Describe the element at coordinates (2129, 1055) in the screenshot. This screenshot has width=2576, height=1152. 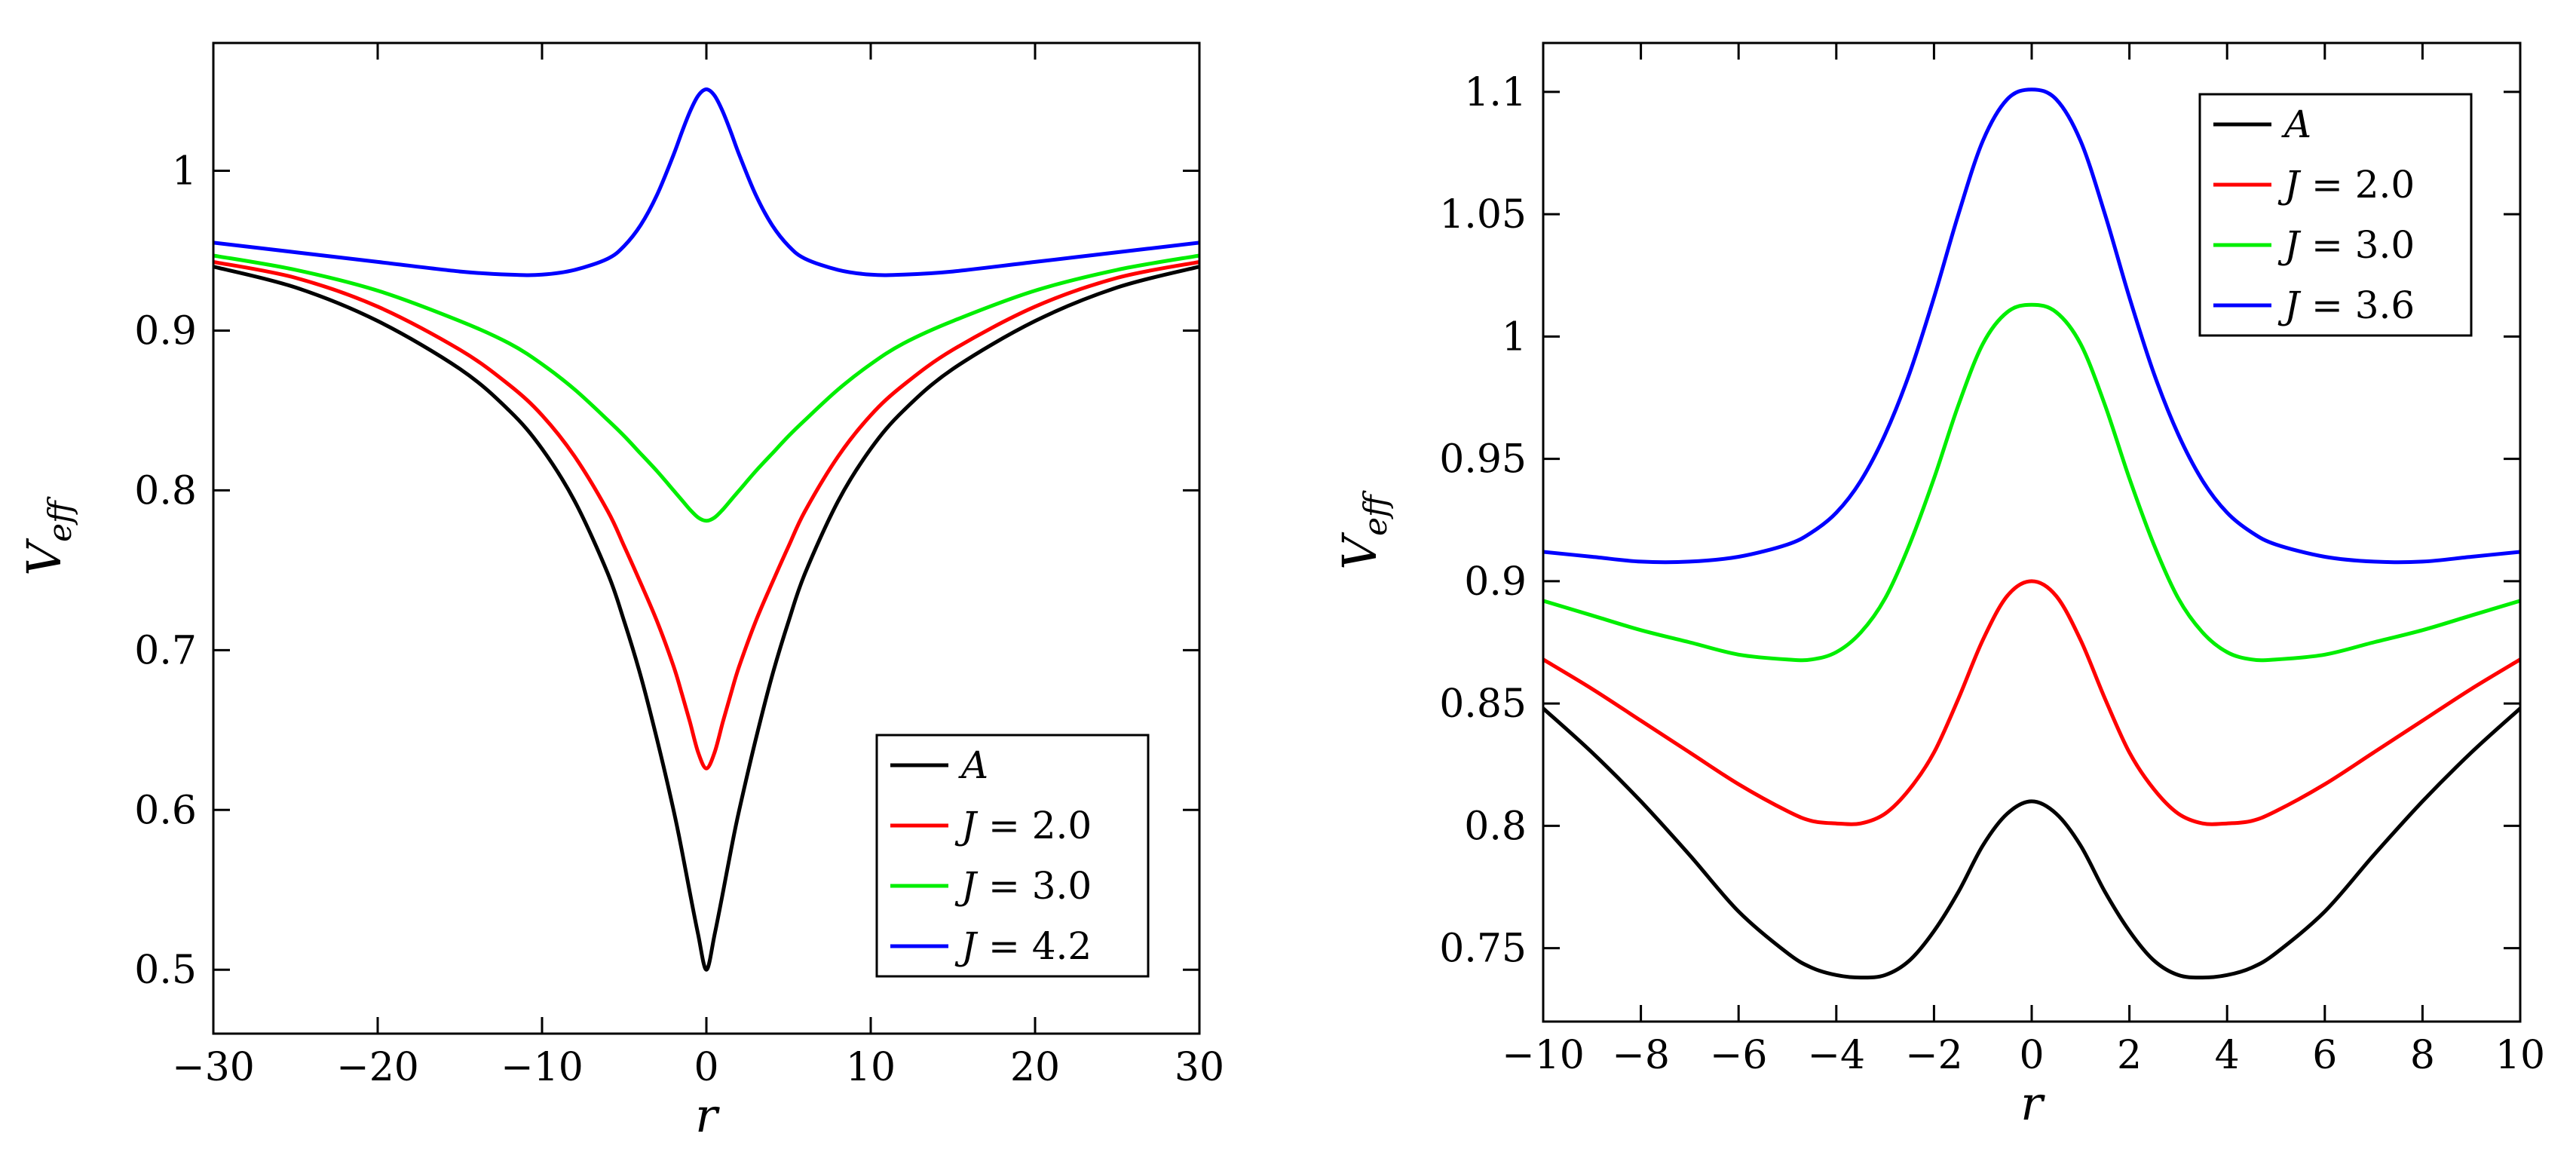
I see `x-tick-label: 2` at that location.